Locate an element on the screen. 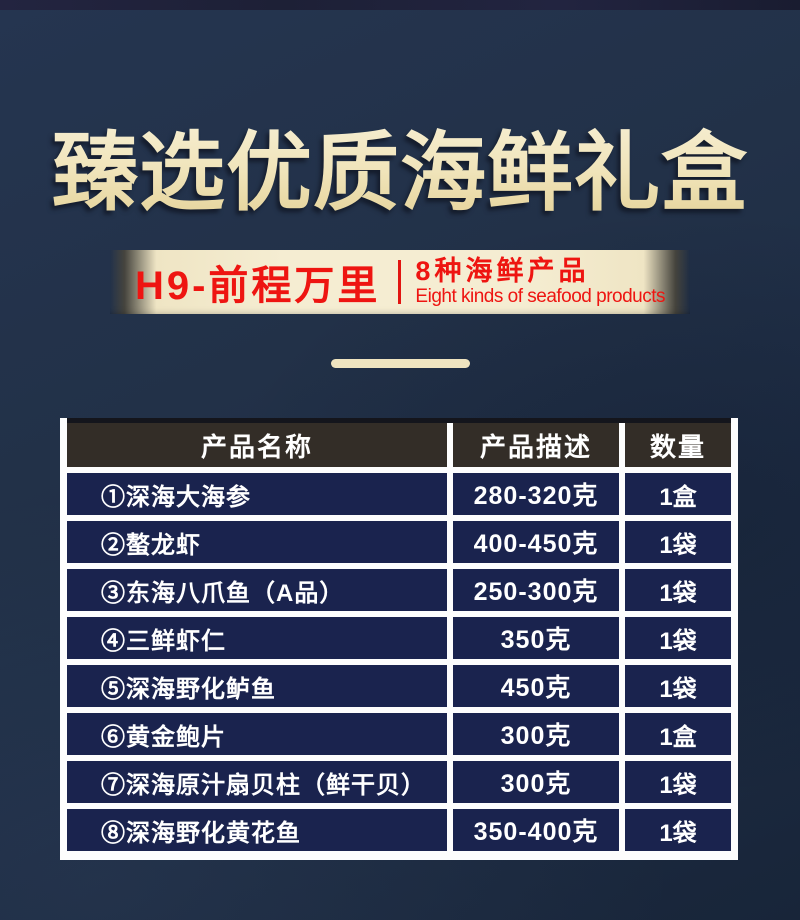 The height and width of the screenshot is (920, 800). row-7-quantity: 1袋 is located at coordinates (678, 782).